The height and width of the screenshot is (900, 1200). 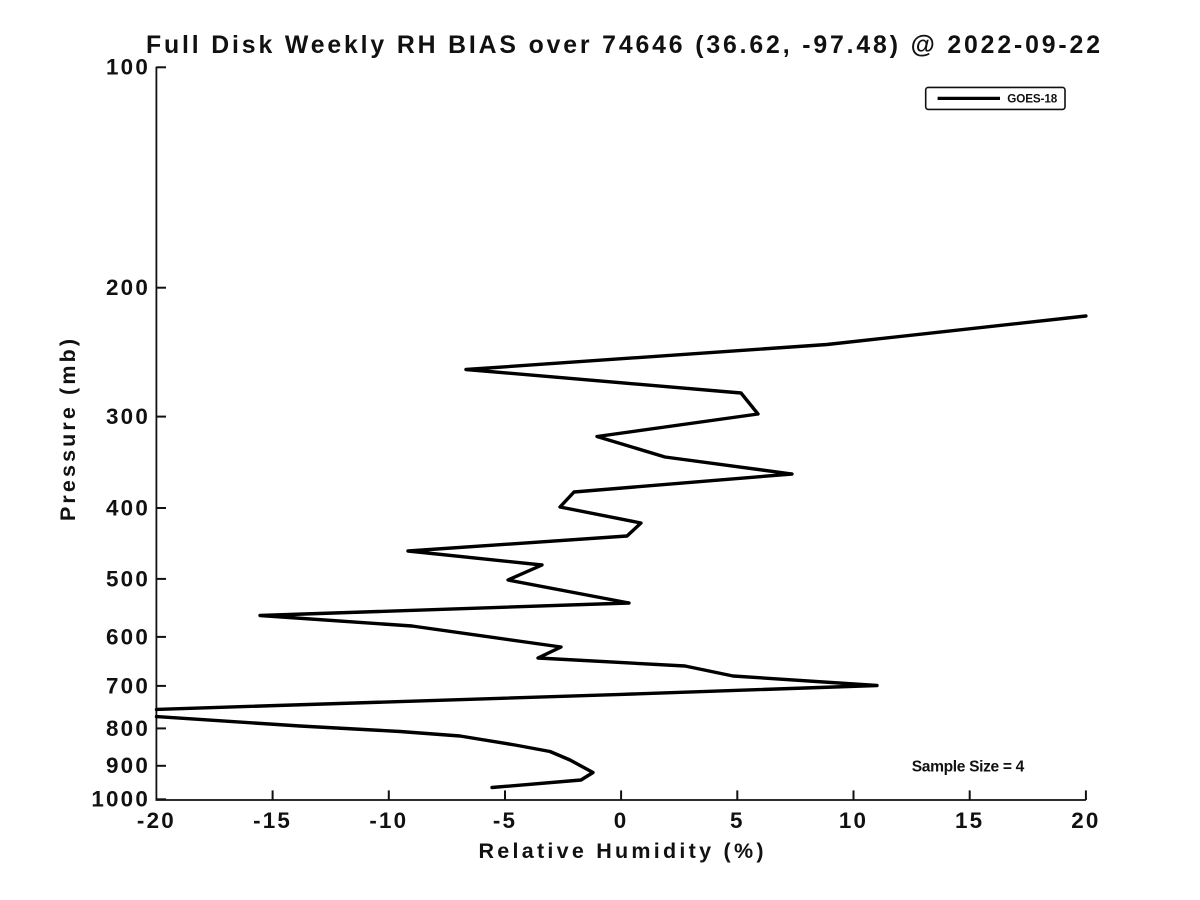 I want to click on svg-text: 5, so click(x=737, y=820).